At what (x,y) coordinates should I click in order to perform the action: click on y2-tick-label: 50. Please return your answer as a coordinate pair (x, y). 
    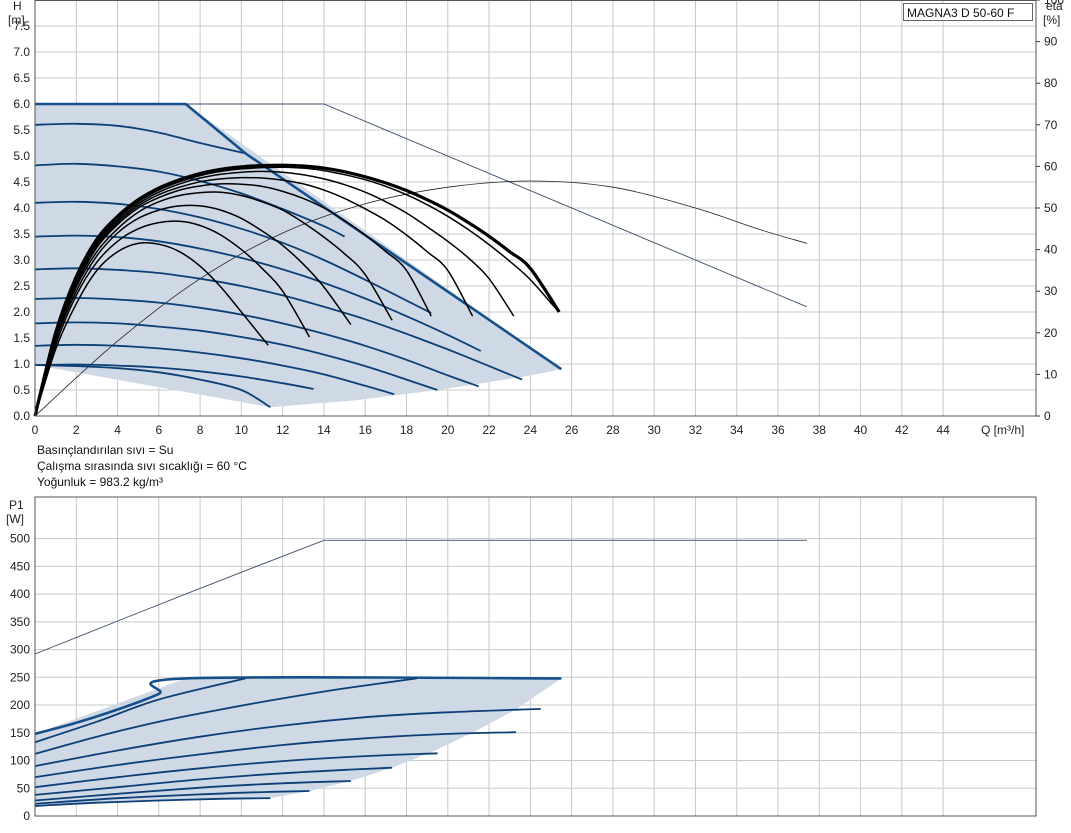
    Looking at the image, I should click on (1051, 208).